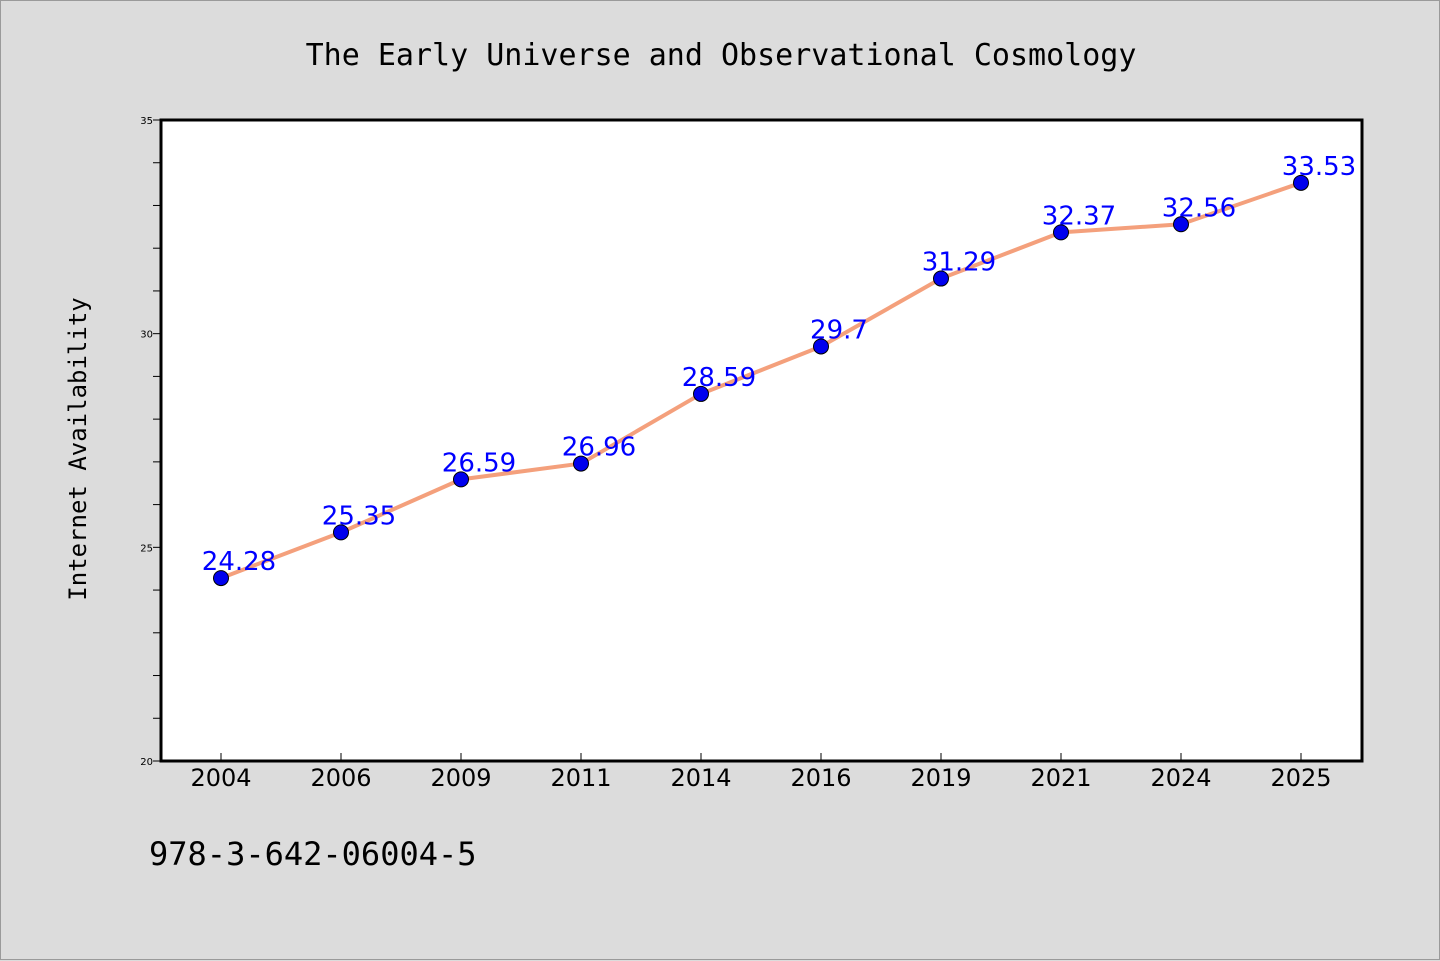  Describe the element at coordinates (1319, 167) in the screenshot. I see `data-label: 33.53` at that location.